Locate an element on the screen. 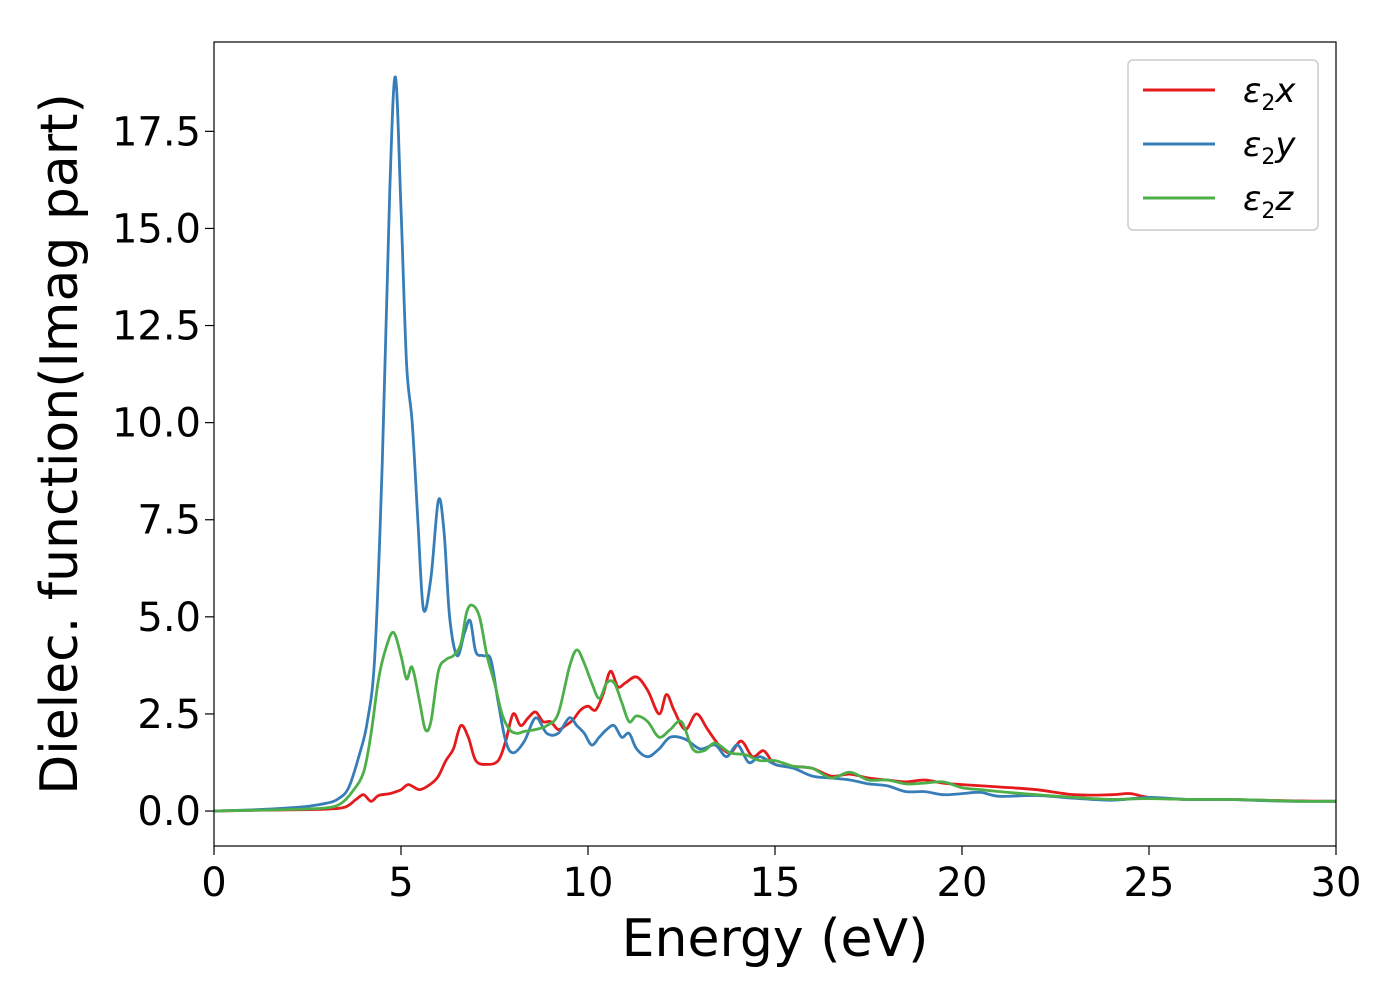  y-tick-label: 7.5 is located at coordinates (169, 521).